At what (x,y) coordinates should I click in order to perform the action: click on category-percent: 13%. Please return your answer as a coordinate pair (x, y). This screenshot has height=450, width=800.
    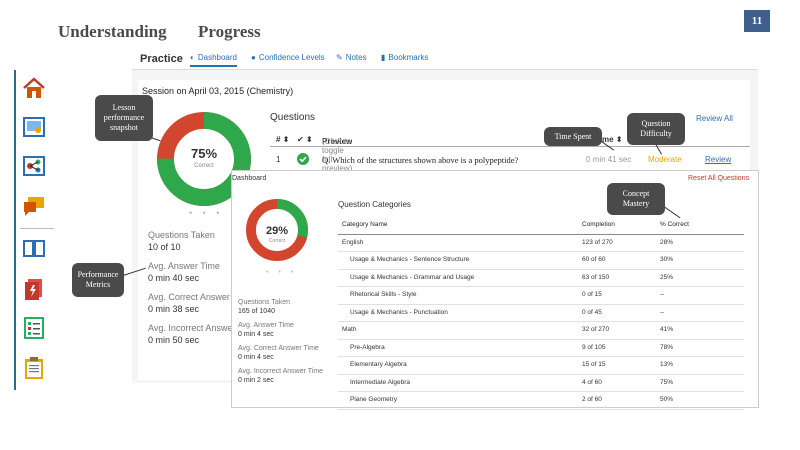
    Looking at the image, I should click on (667, 364).